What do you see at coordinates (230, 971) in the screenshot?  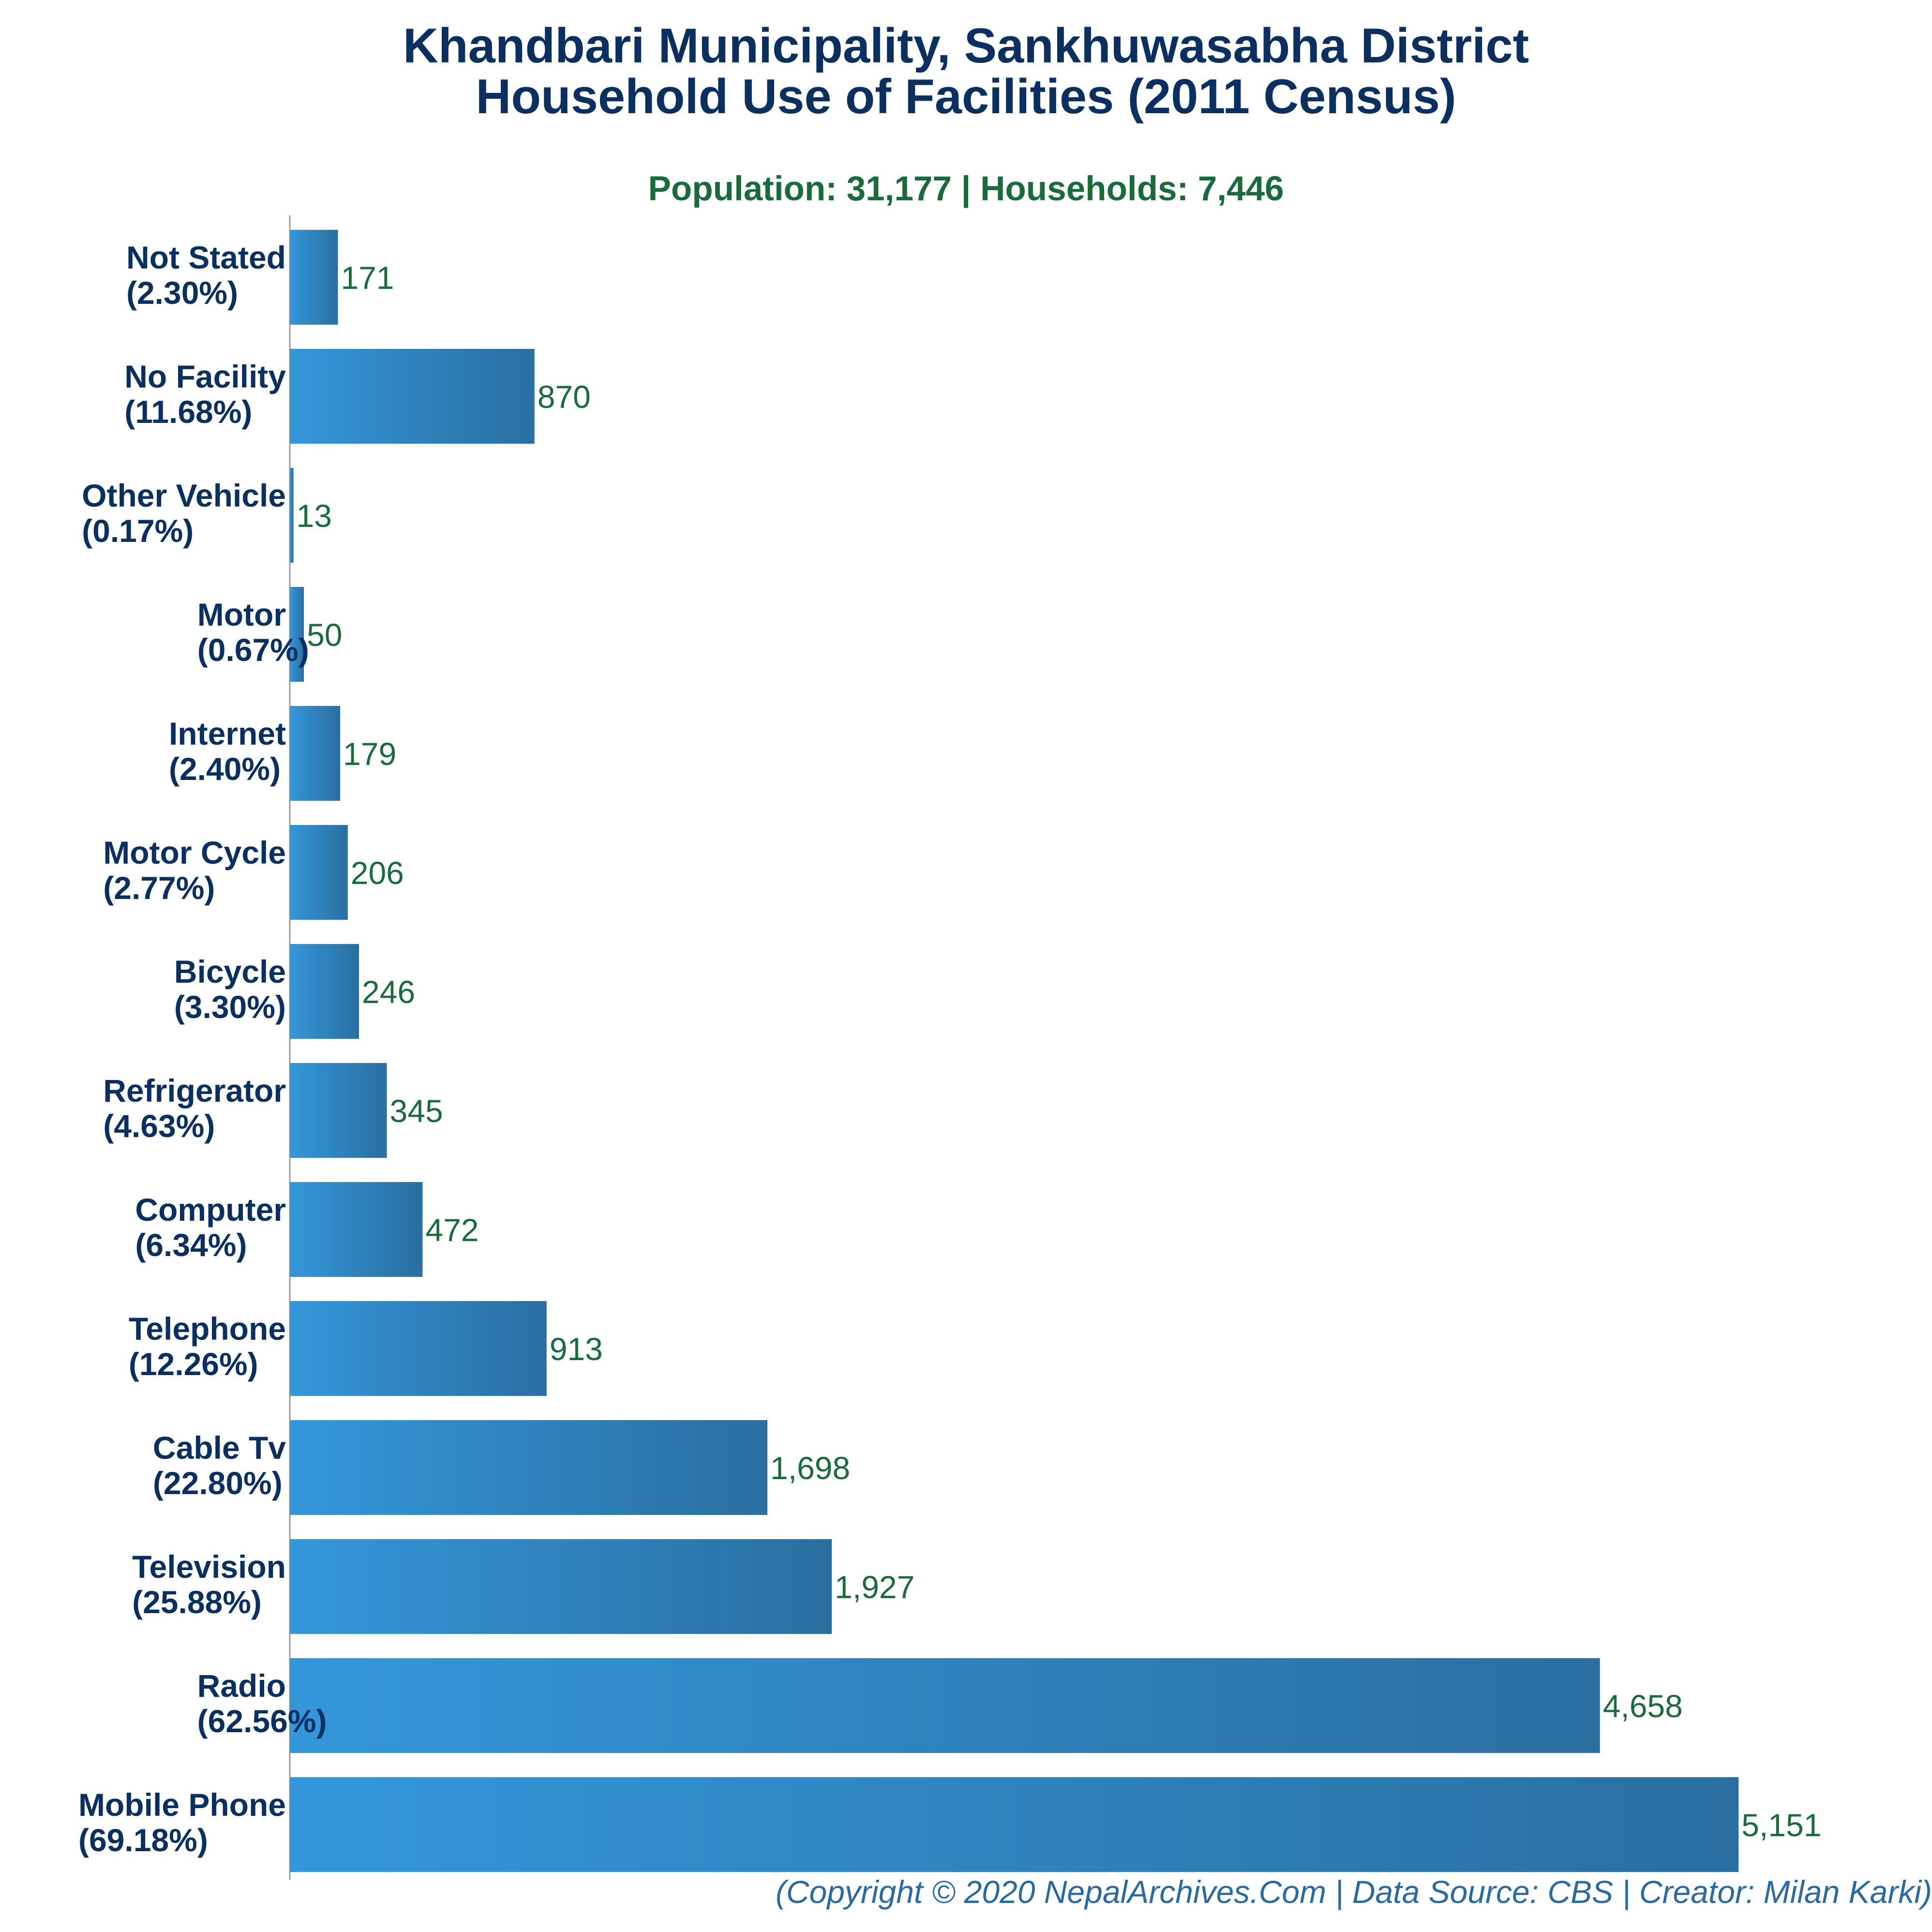 I see `category-label: Bicycle` at bounding box center [230, 971].